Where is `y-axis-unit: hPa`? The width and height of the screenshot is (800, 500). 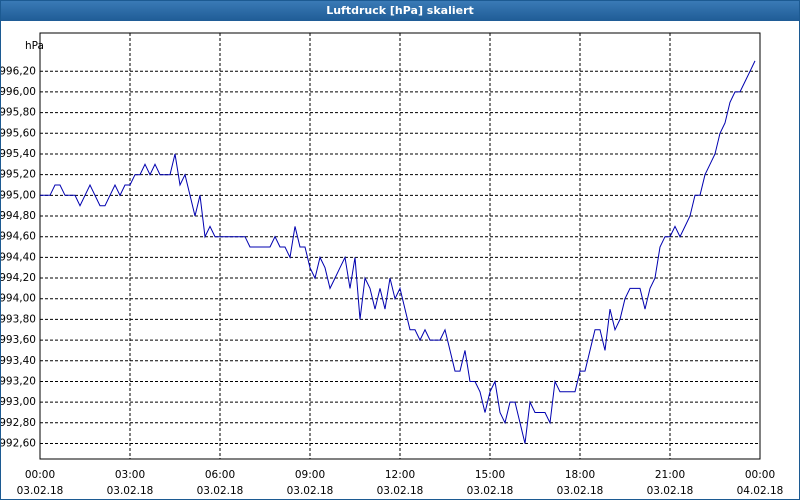 y-axis-unit: hPa is located at coordinates (34, 46).